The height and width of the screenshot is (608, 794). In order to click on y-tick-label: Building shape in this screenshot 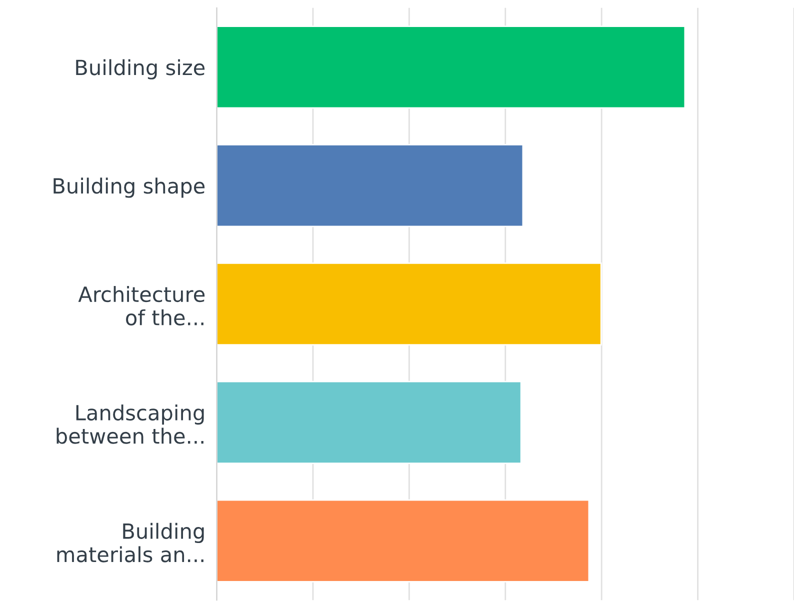, I will do `click(129, 188)`.